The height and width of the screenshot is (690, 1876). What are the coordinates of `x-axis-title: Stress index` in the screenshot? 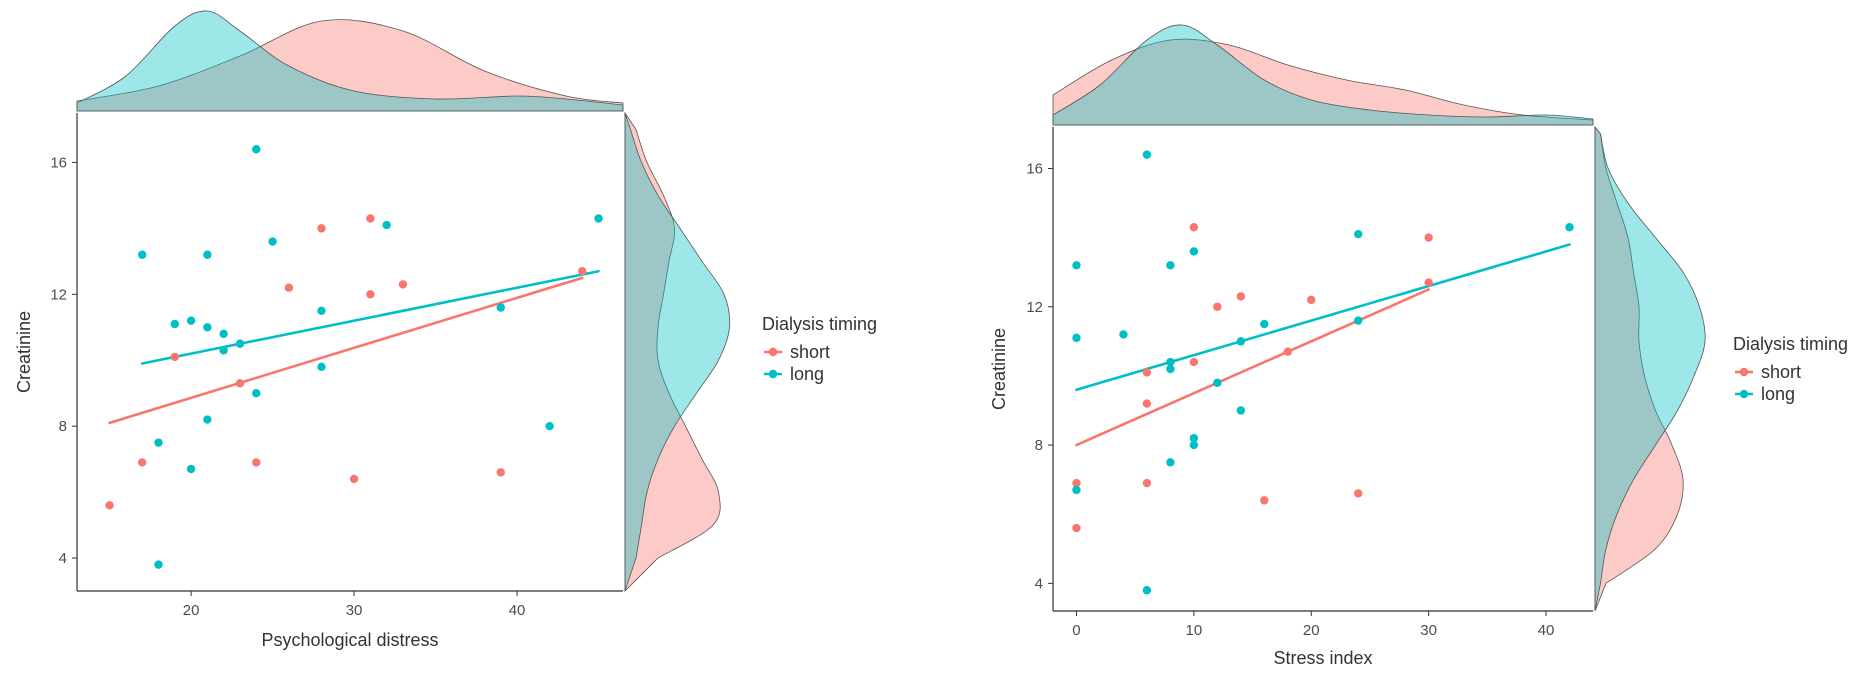 It's located at (1322, 658).